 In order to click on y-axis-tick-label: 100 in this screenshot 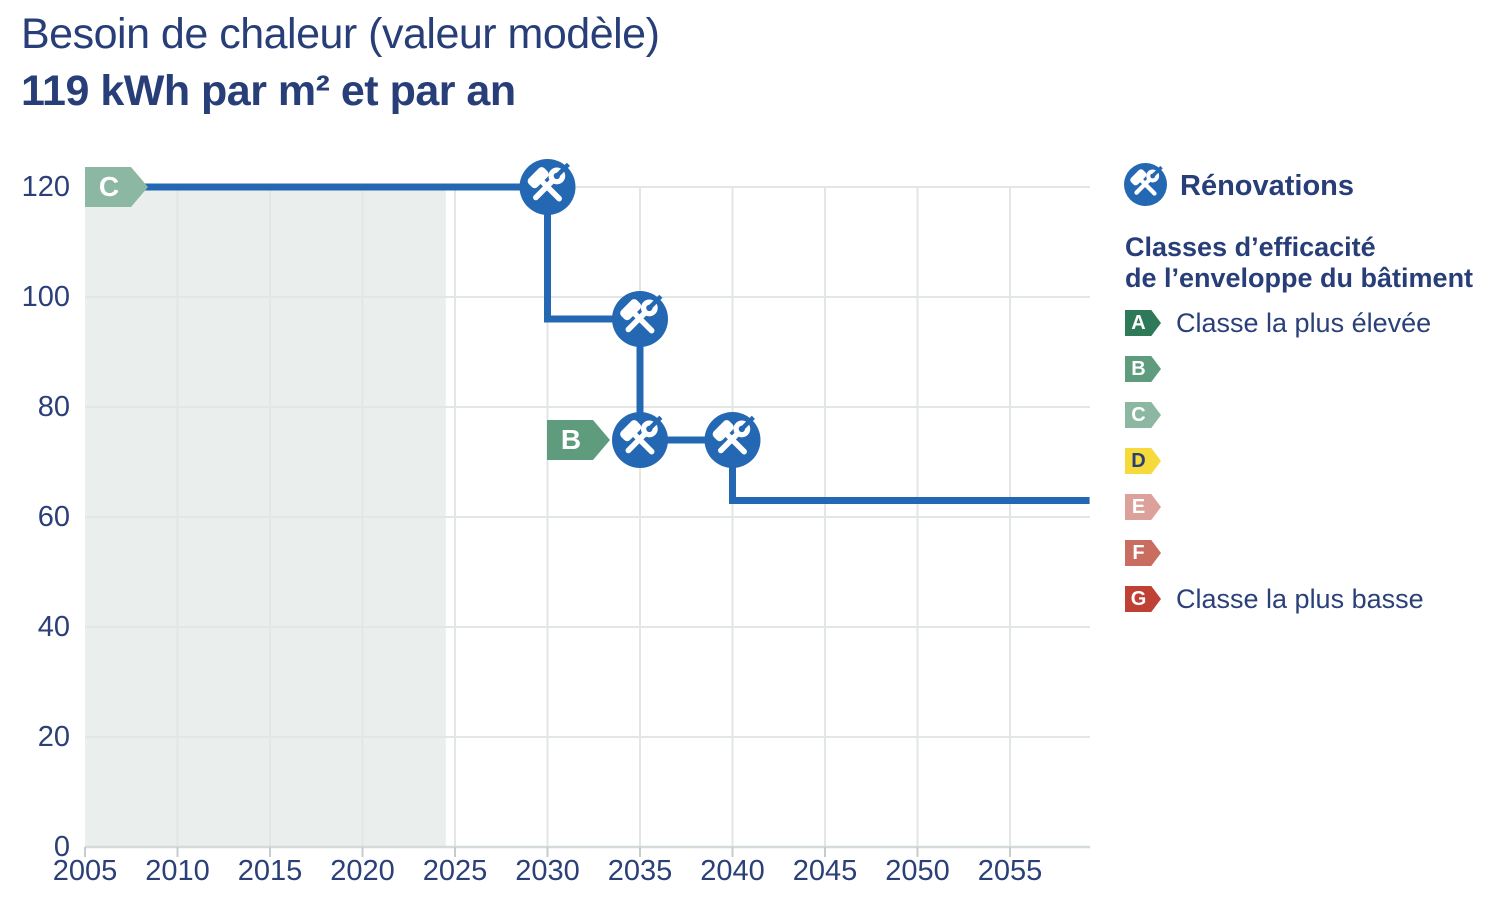, I will do `click(45, 297)`.